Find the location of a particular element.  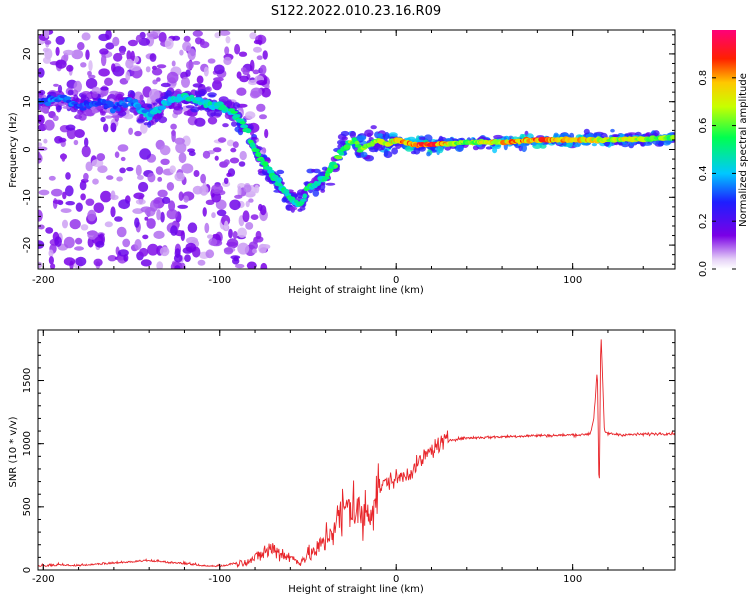

heatmap-x-label: Height of straight line (km) is located at coordinates (356, 290).